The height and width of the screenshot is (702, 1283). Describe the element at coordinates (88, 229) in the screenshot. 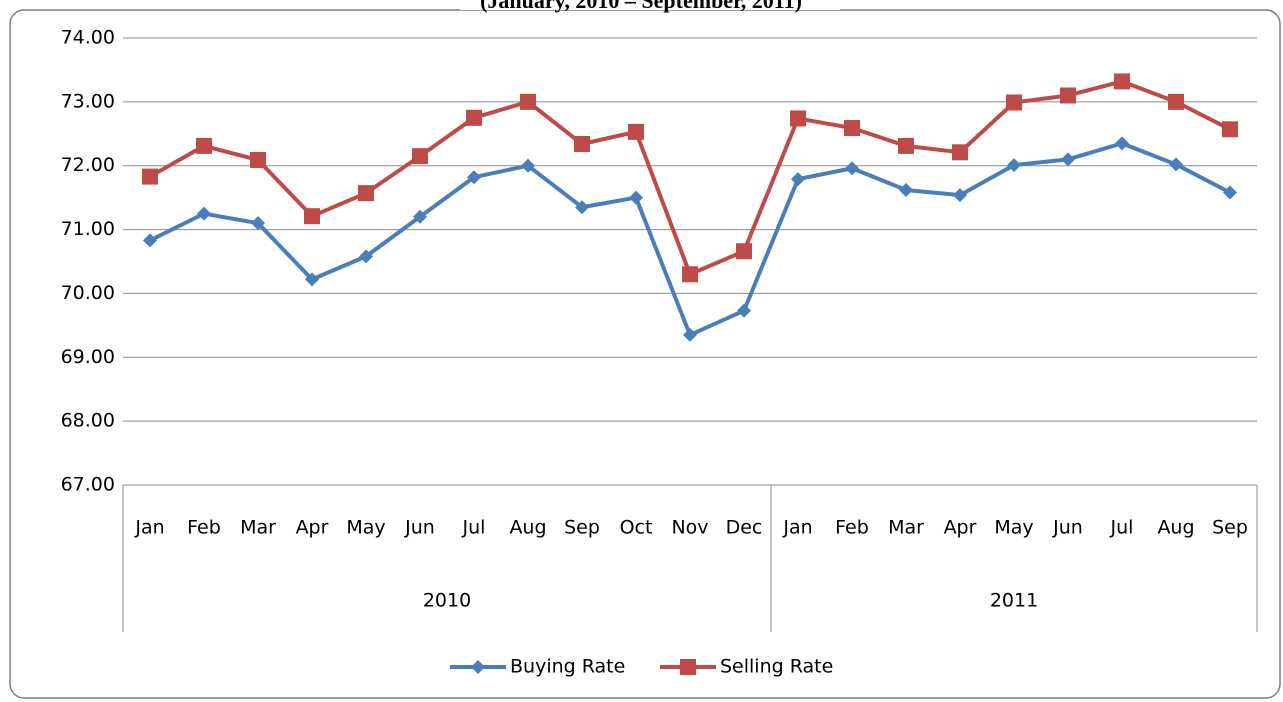

I see `y-tick-label: 71.00` at that location.